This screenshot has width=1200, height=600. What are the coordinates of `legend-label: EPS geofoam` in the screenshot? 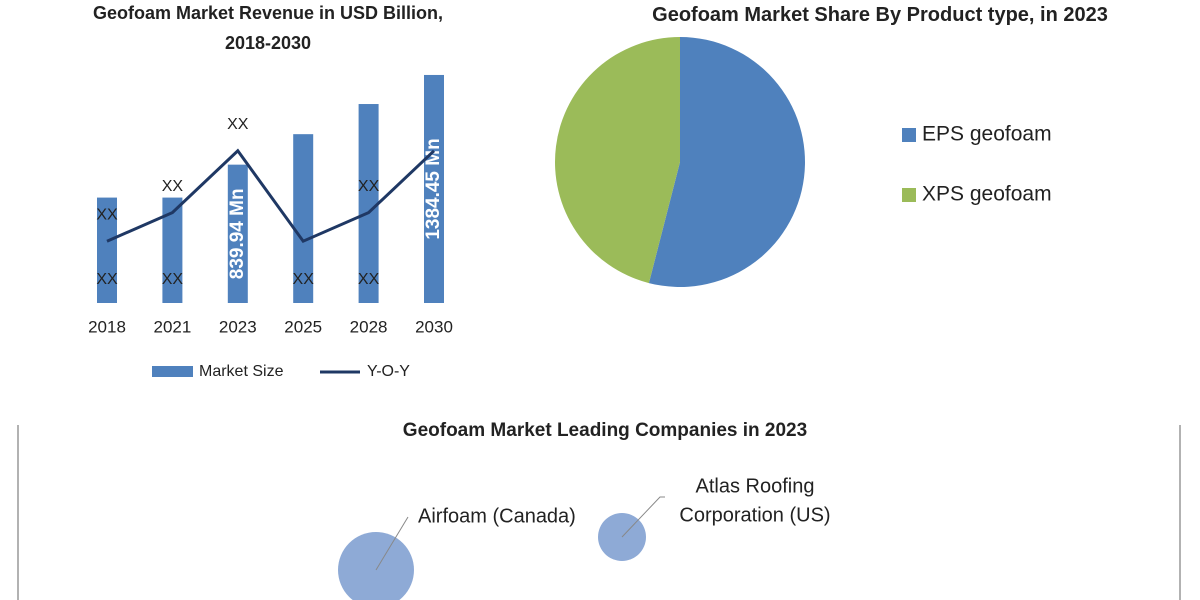 It's located at (987, 134).